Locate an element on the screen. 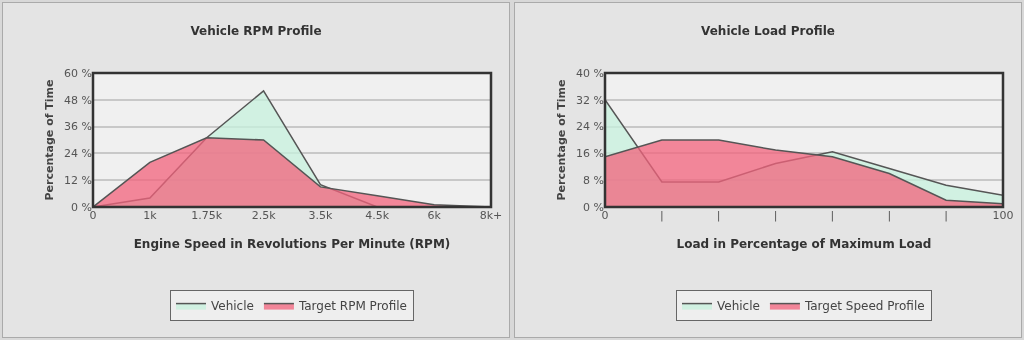  x-tick-label: 100 is located at coordinates (1003, 215).